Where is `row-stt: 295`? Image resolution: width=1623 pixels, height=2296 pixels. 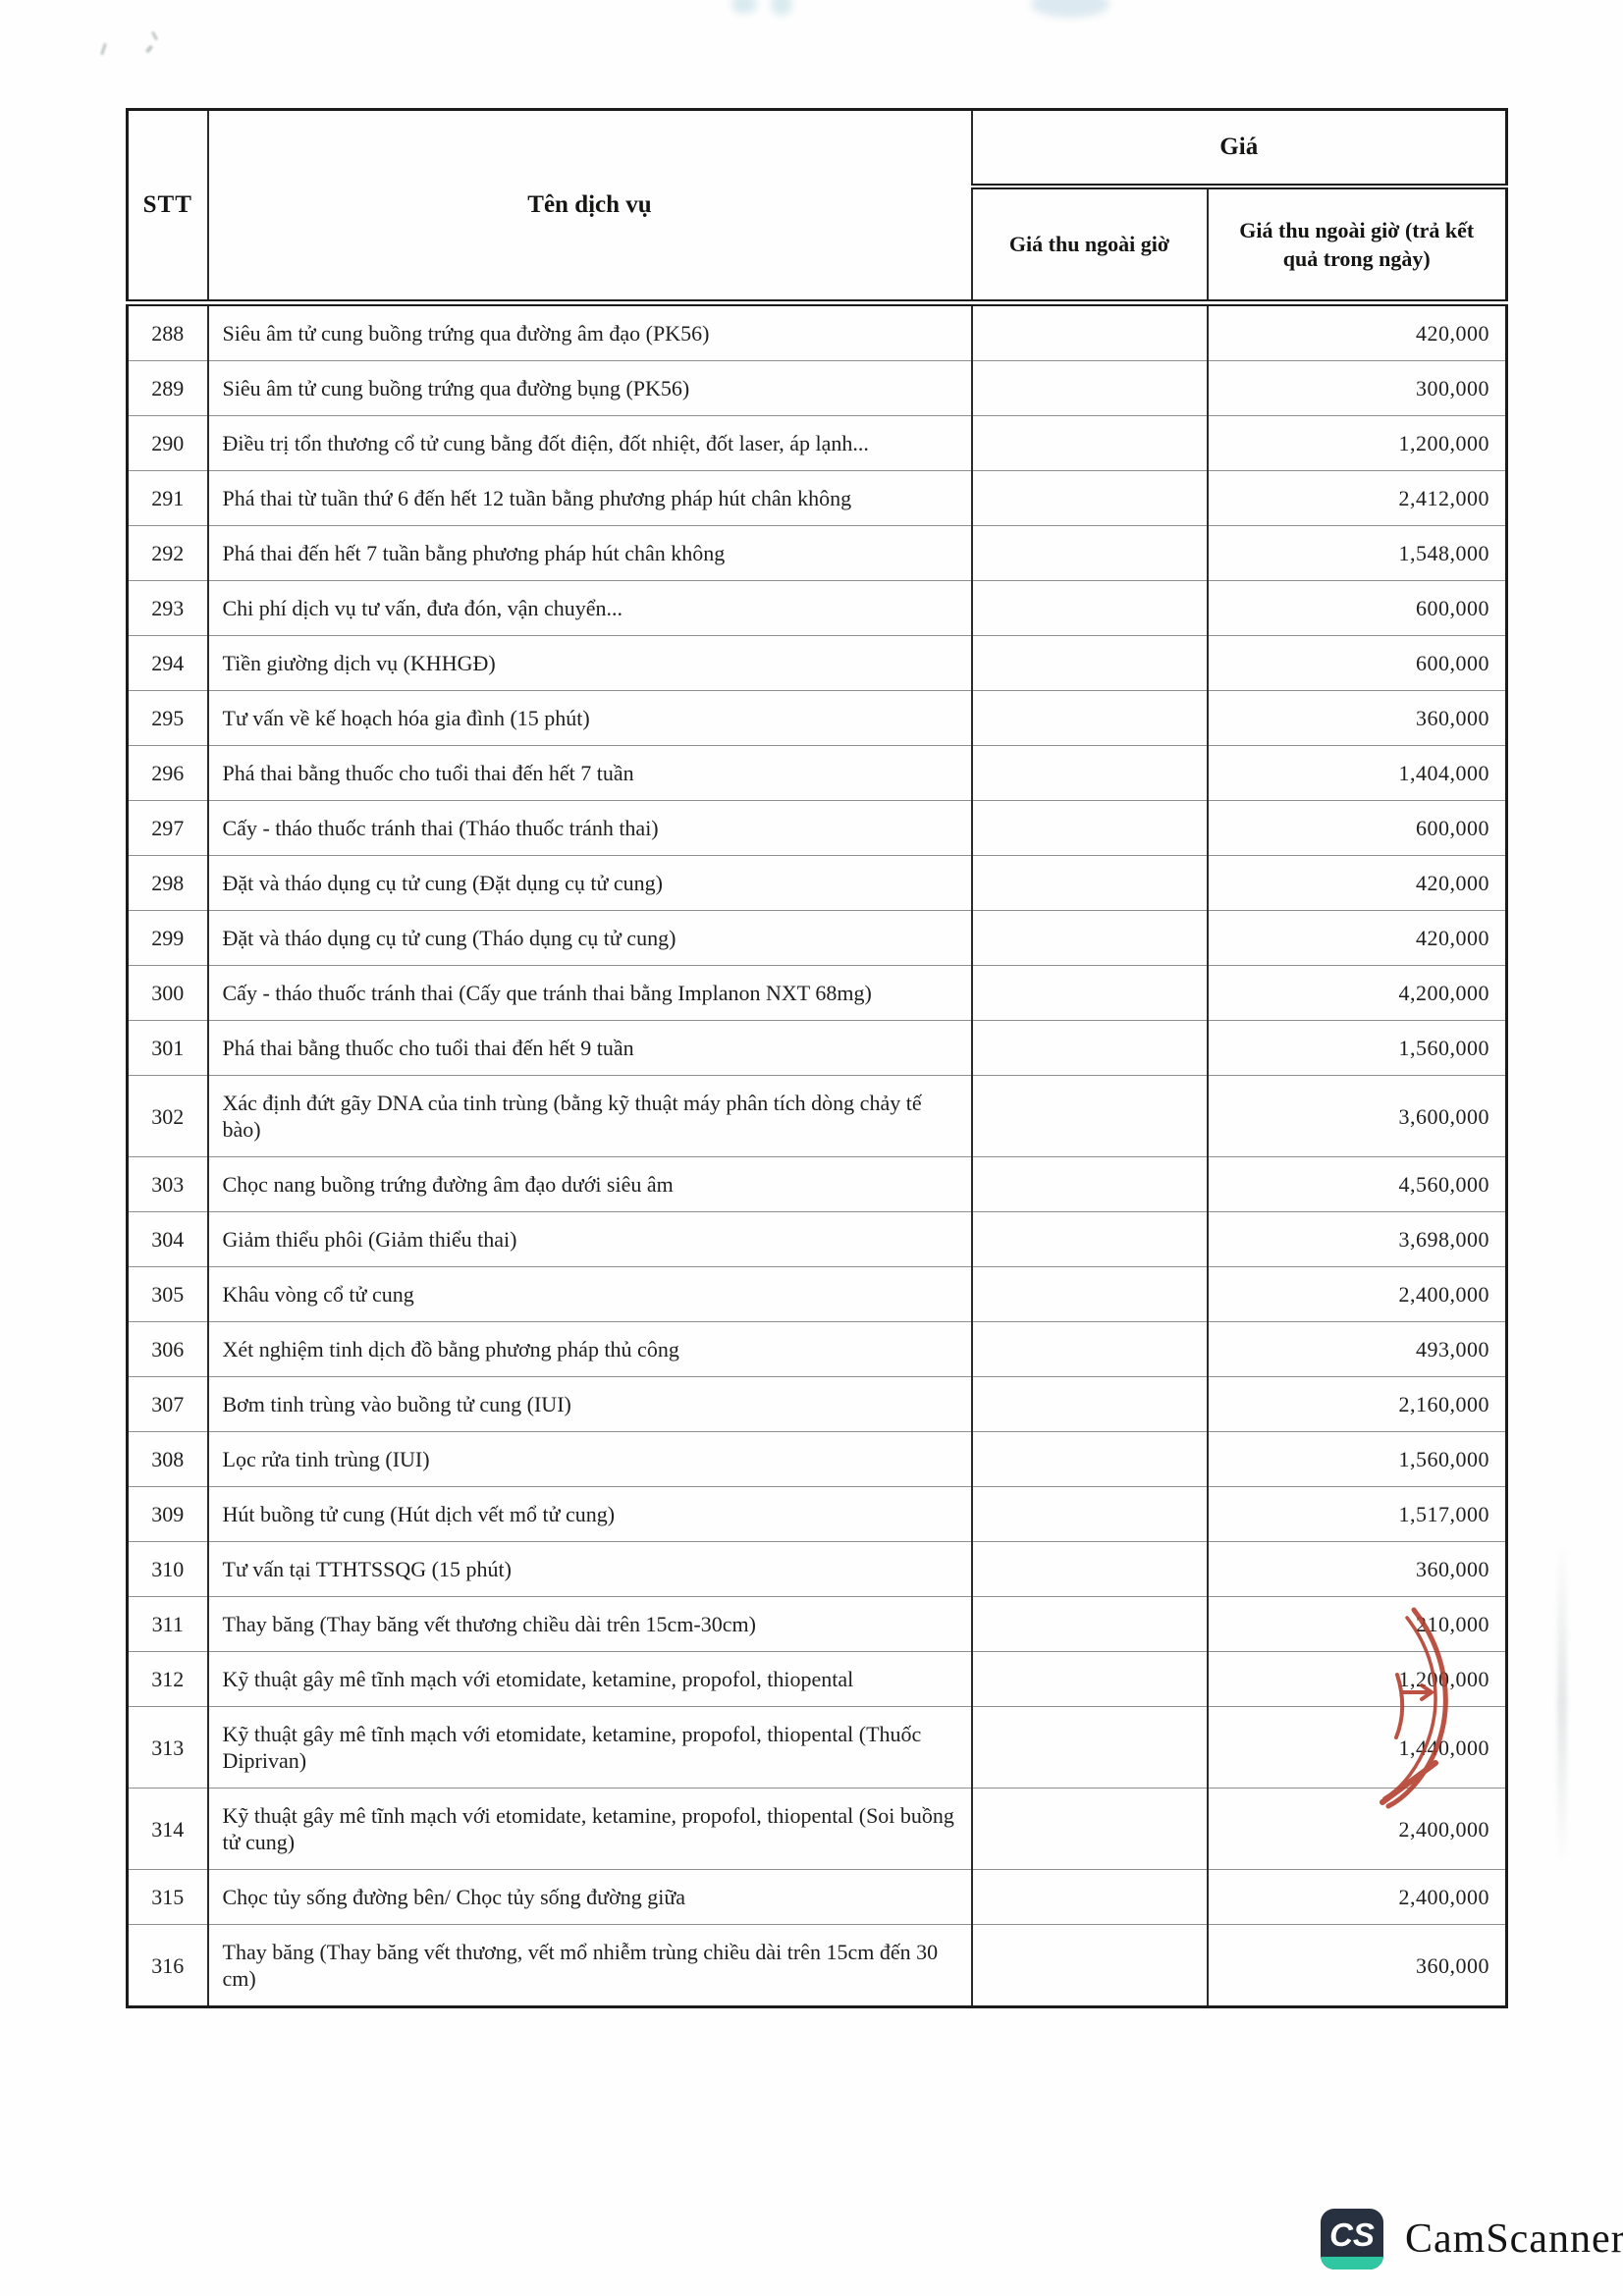 row-stt: 295 is located at coordinates (167, 718).